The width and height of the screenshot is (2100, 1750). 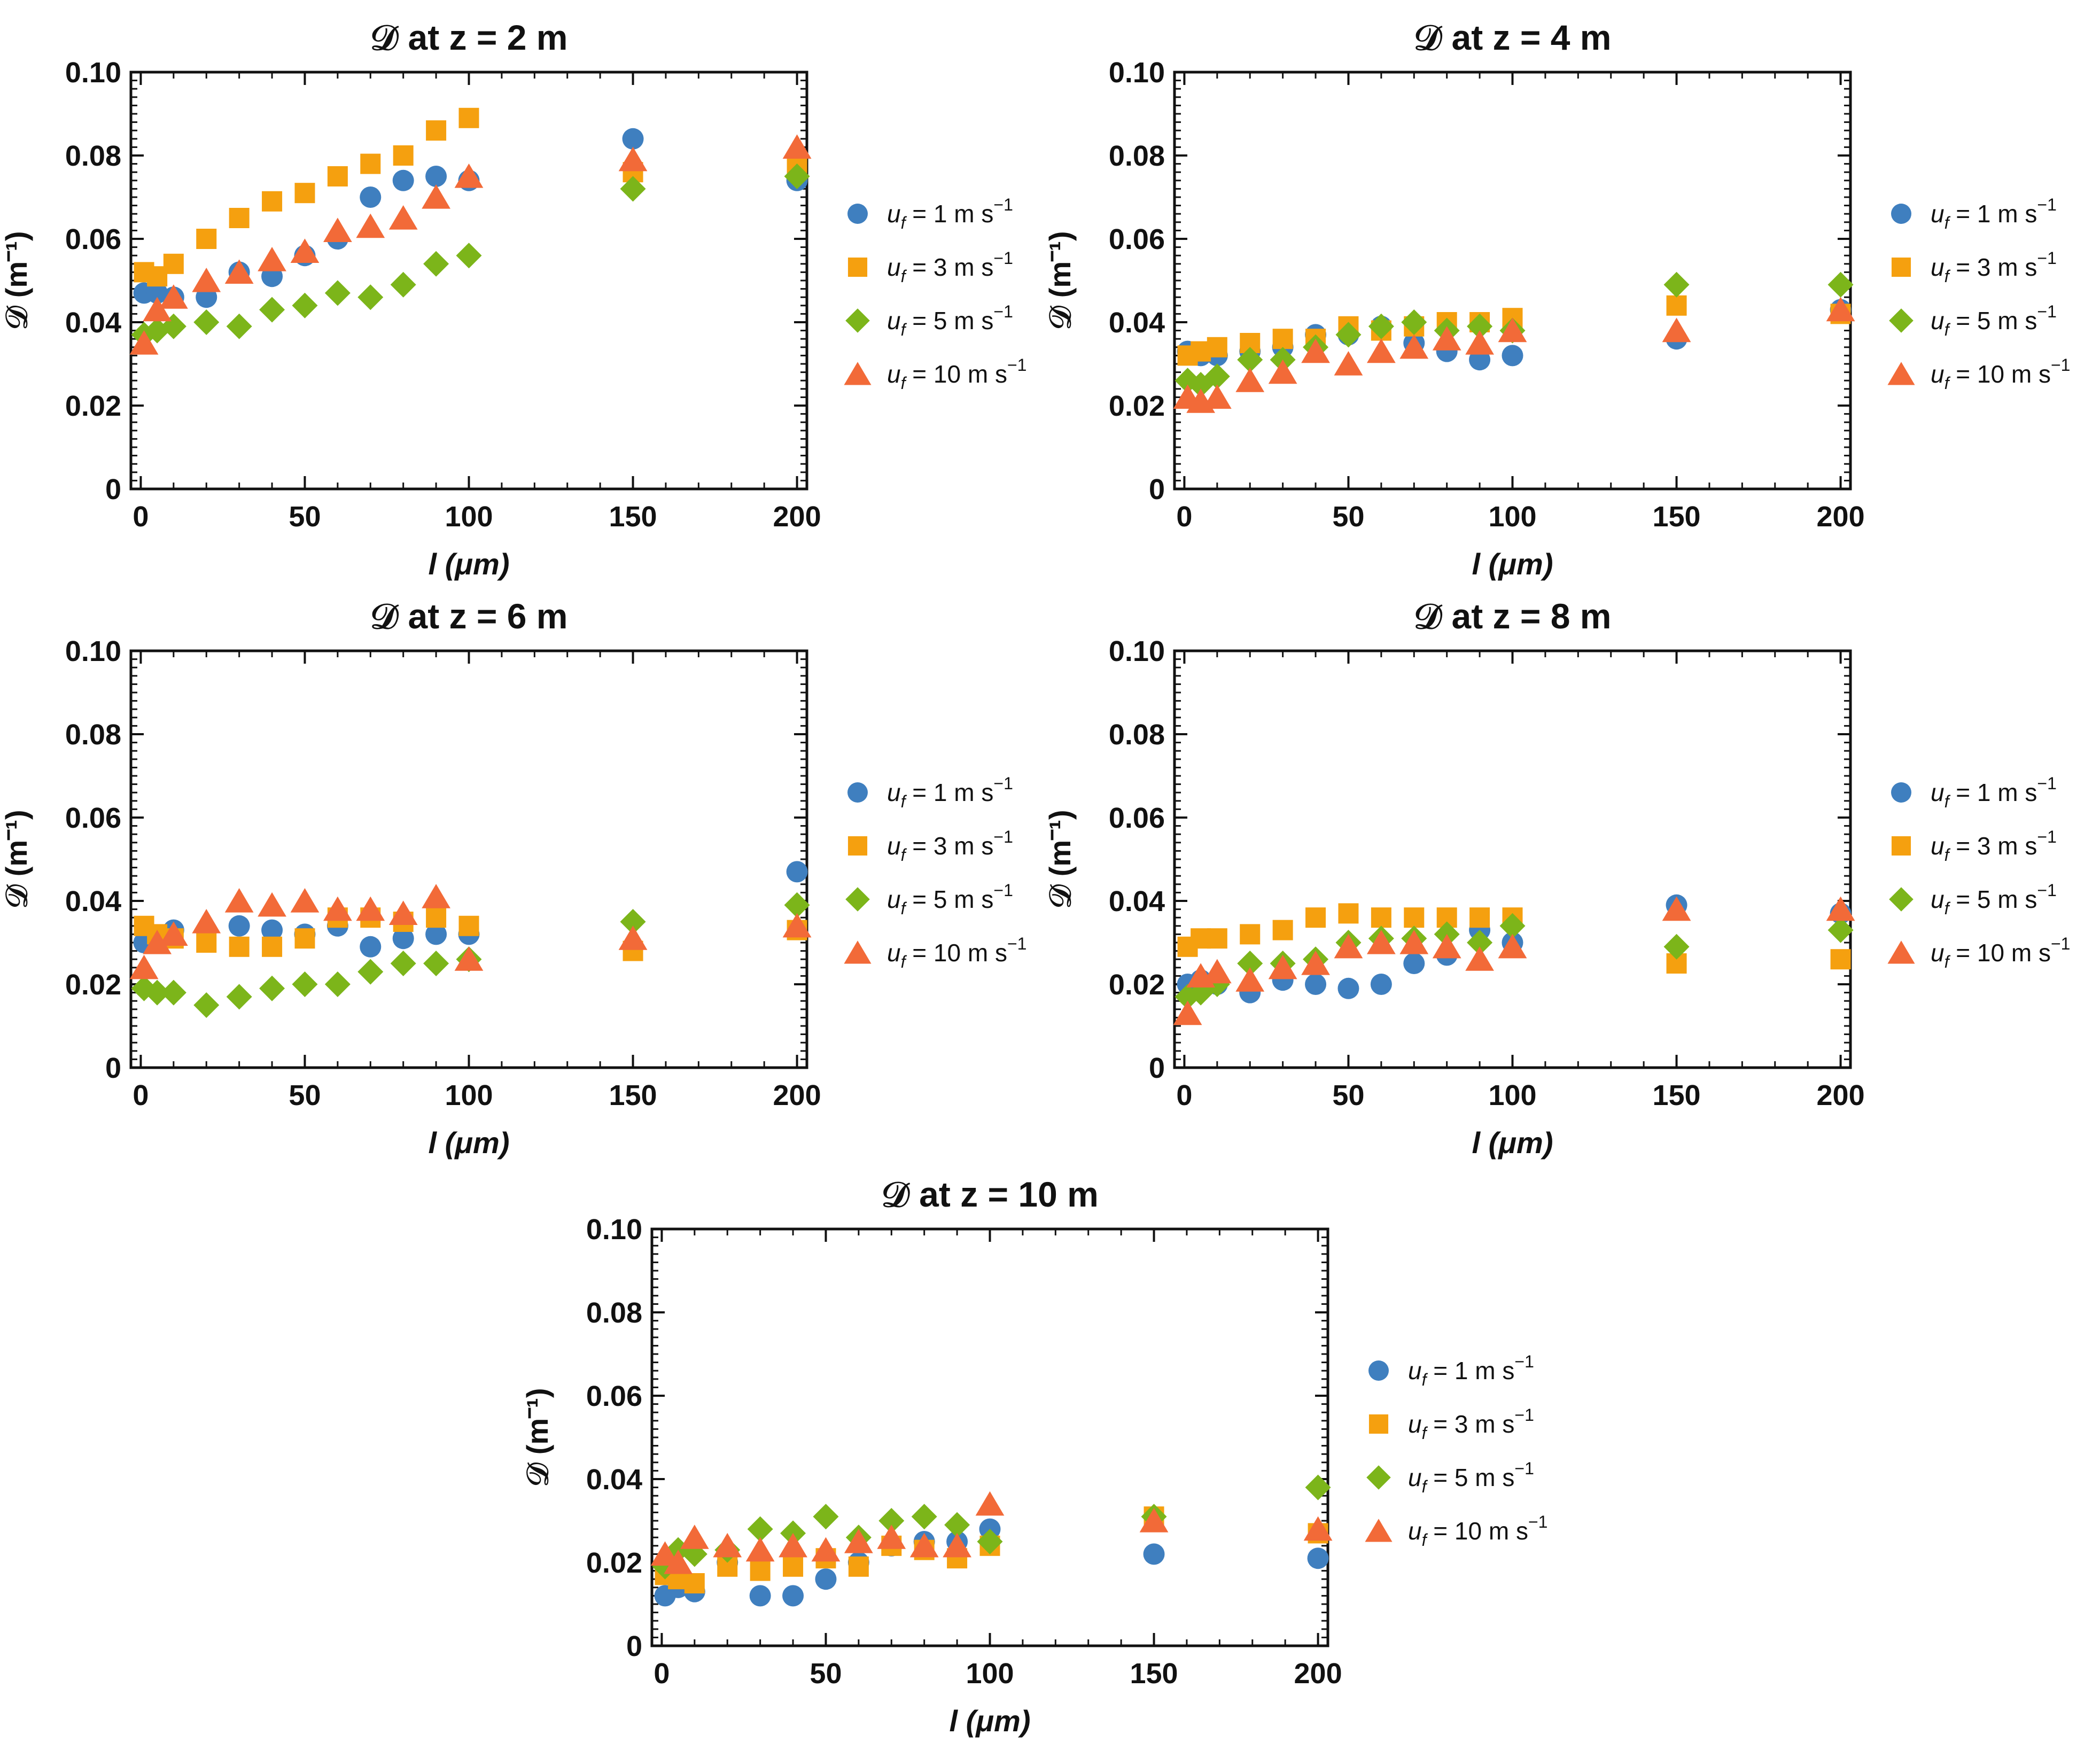 I want to click on x-tick-label: 100, so click(x=469, y=517).